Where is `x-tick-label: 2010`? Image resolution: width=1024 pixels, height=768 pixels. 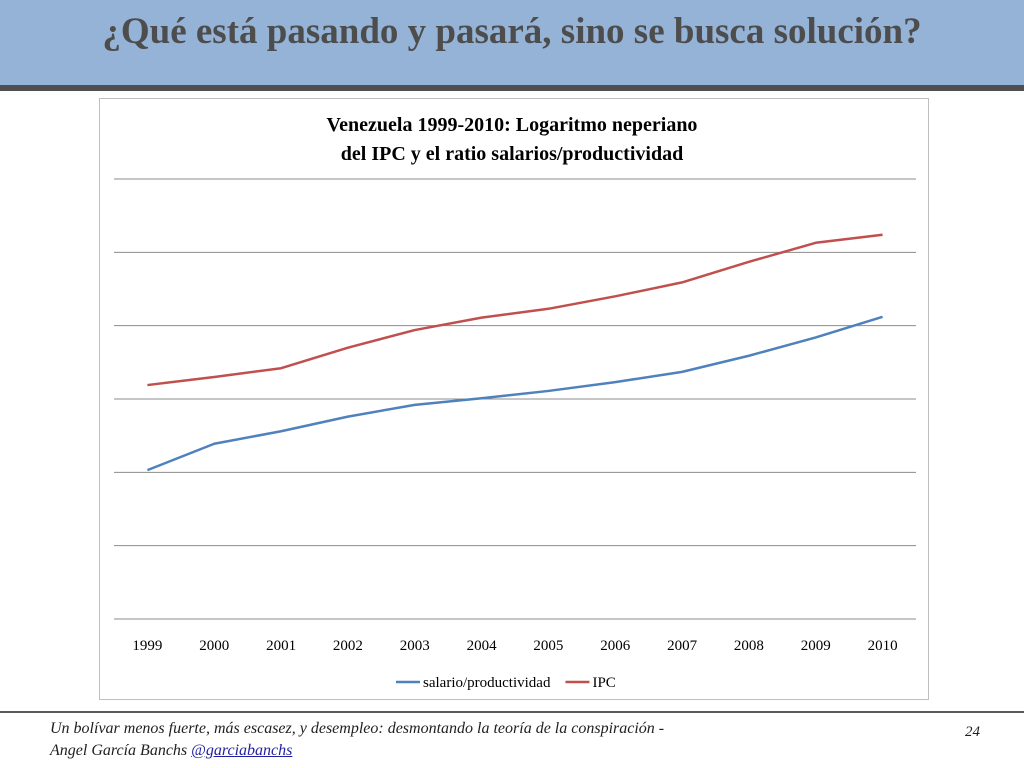 x-tick-label: 2010 is located at coordinates (883, 646).